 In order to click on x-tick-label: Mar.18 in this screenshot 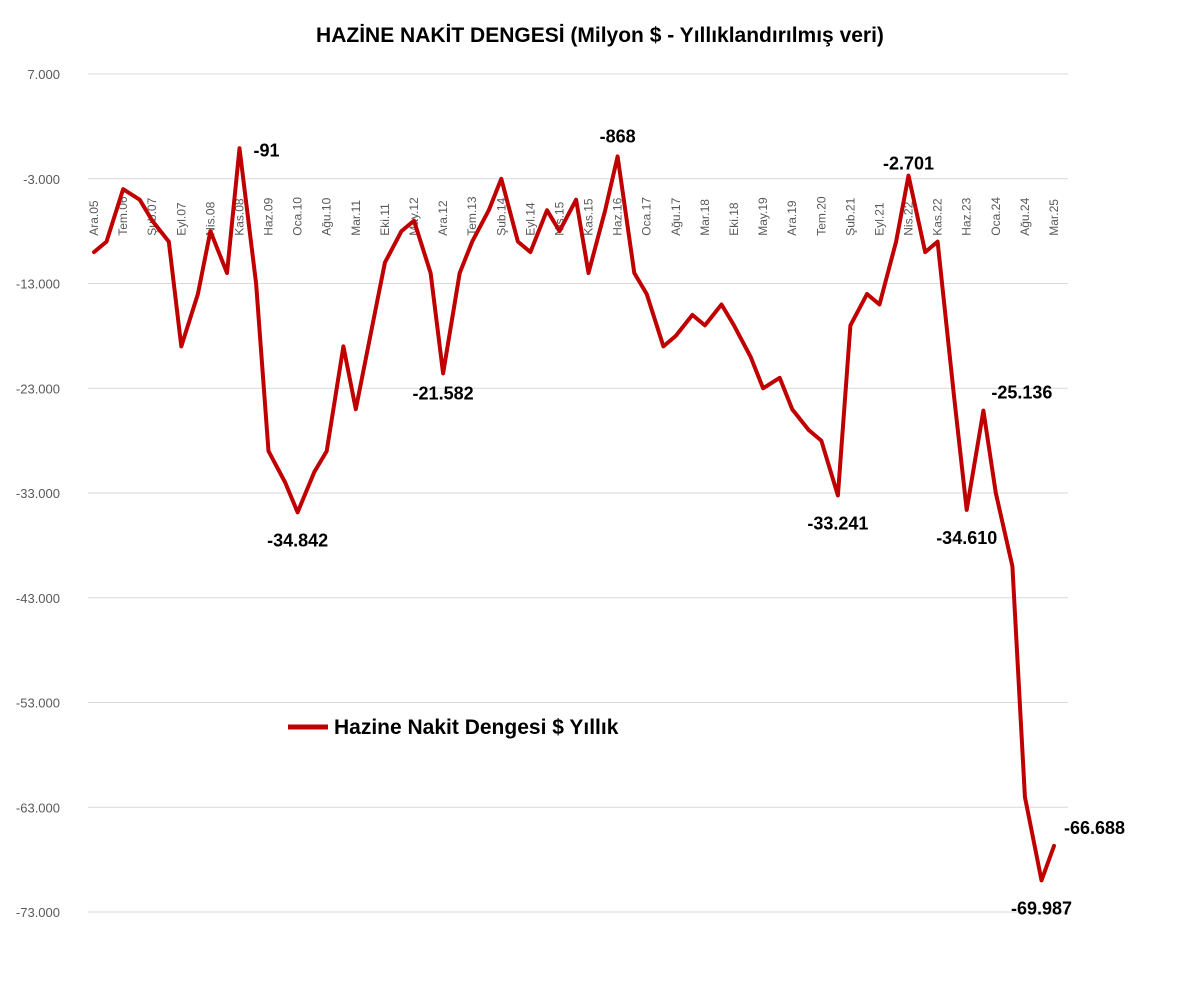, I will do `click(705, 217)`.